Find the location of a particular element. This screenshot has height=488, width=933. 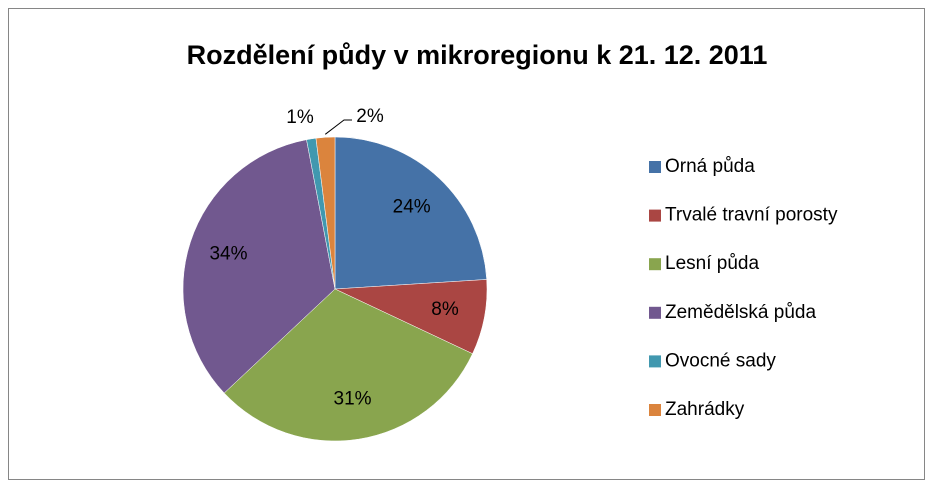

legend-label: Orná půda is located at coordinates (710, 166).